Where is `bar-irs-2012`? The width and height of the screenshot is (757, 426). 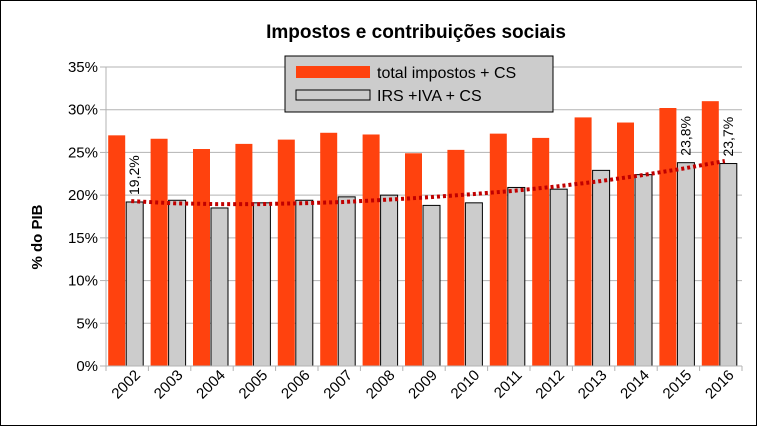
bar-irs-2012 is located at coordinates (558, 277).